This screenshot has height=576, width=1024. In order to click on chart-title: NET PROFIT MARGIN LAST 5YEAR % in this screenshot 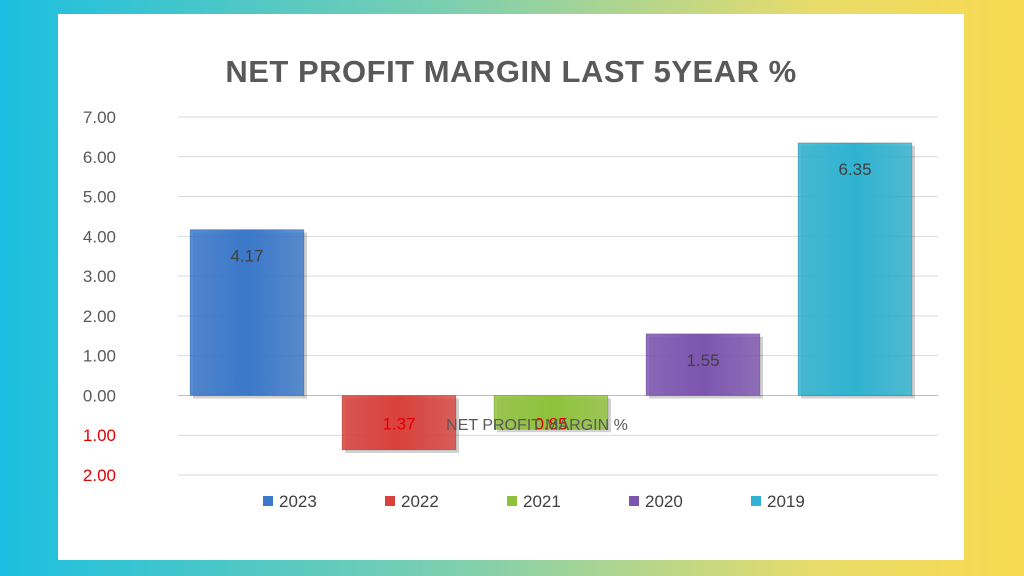, I will do `click(511, 71)`.